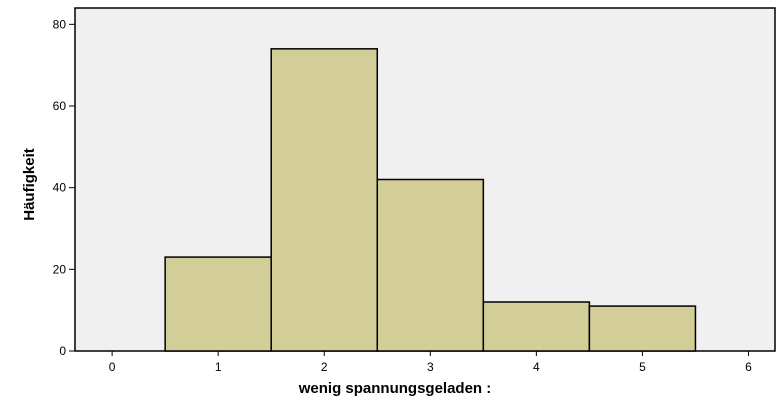 This screenshot has height=401, width=778. Describe the element at coordinates (395, 388) in the screenshot. I see `x-axis-title: wenig spannungsgeladen :` at that location.